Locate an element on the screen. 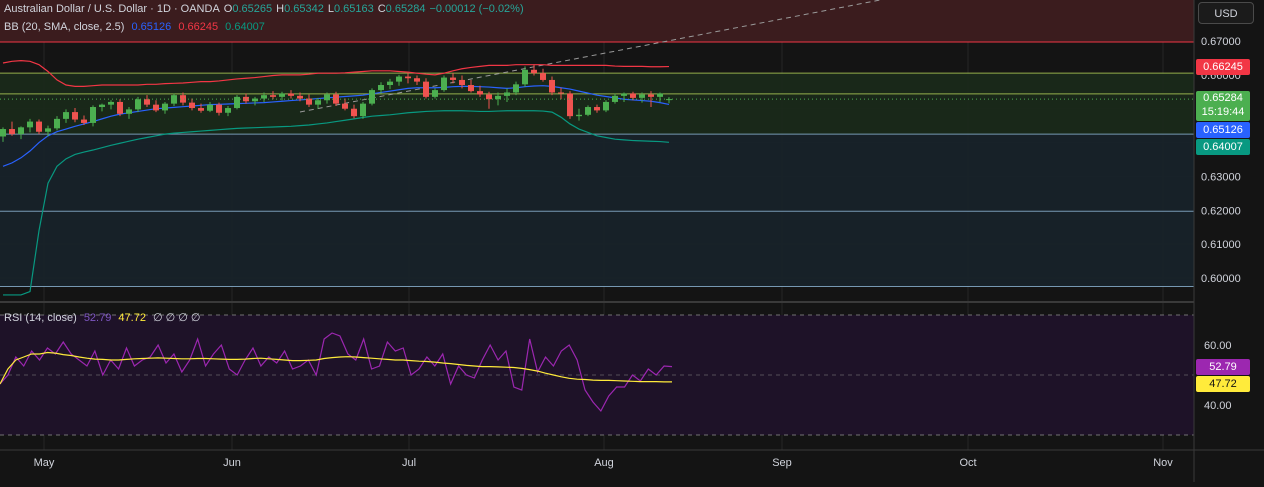 This screenshot has height=487, width=1264. ohlc-open: O0.65265 is located at coordinates (248, 9).